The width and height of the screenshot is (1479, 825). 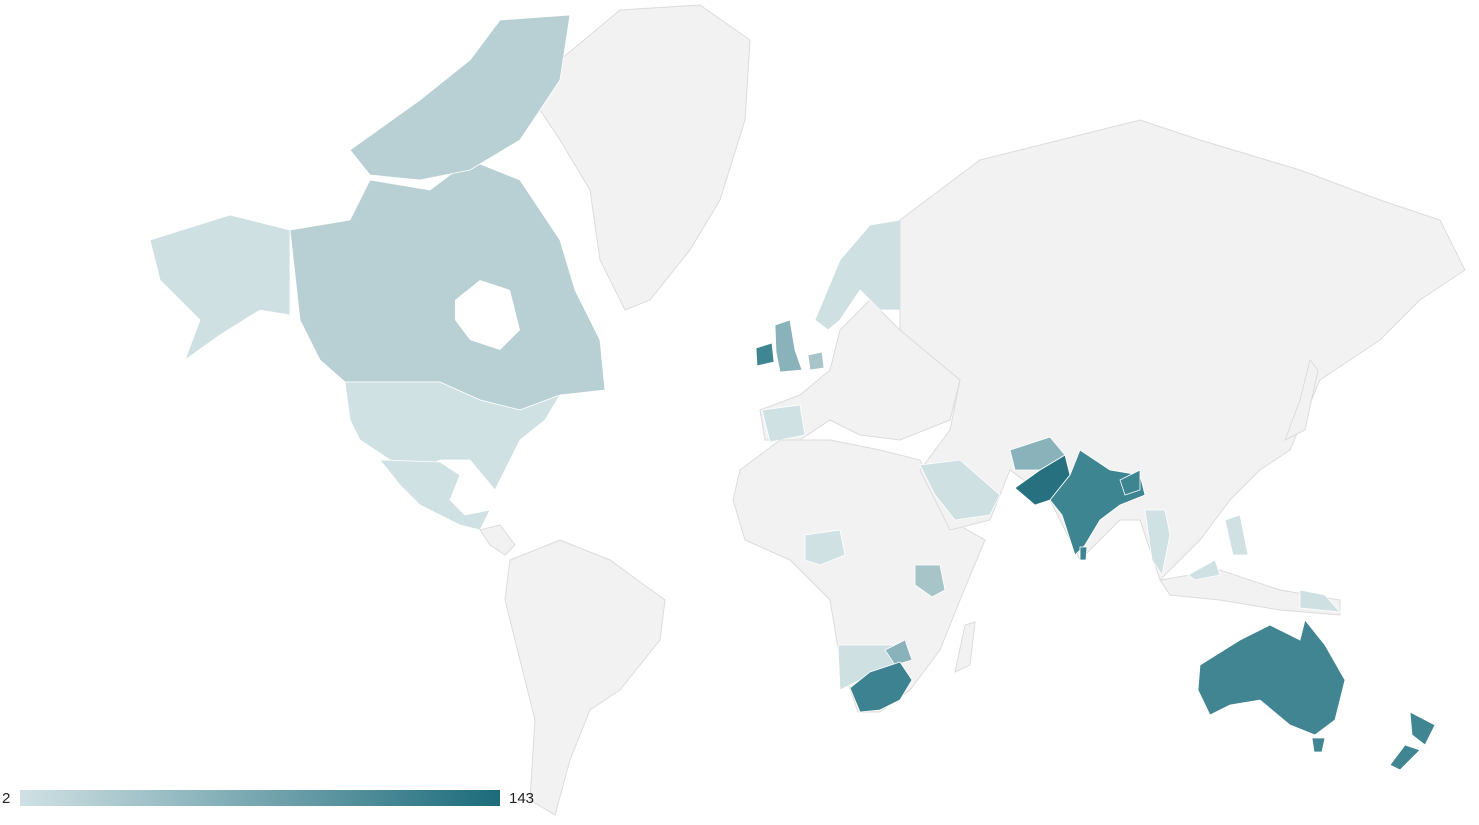 What do you see at coordinates (1320, 601) in the screenshot?
I see `papua-new-guinea` at bounding box center [1320, 601].